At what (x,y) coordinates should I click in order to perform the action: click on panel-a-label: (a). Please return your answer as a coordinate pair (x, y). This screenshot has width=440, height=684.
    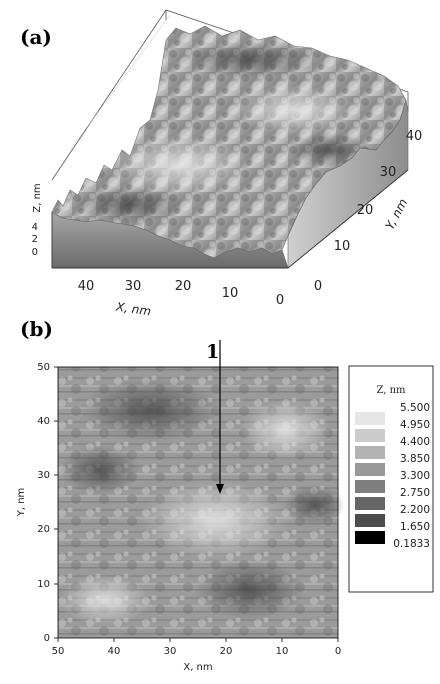
    Looking at the image, I should click on (36, 37).